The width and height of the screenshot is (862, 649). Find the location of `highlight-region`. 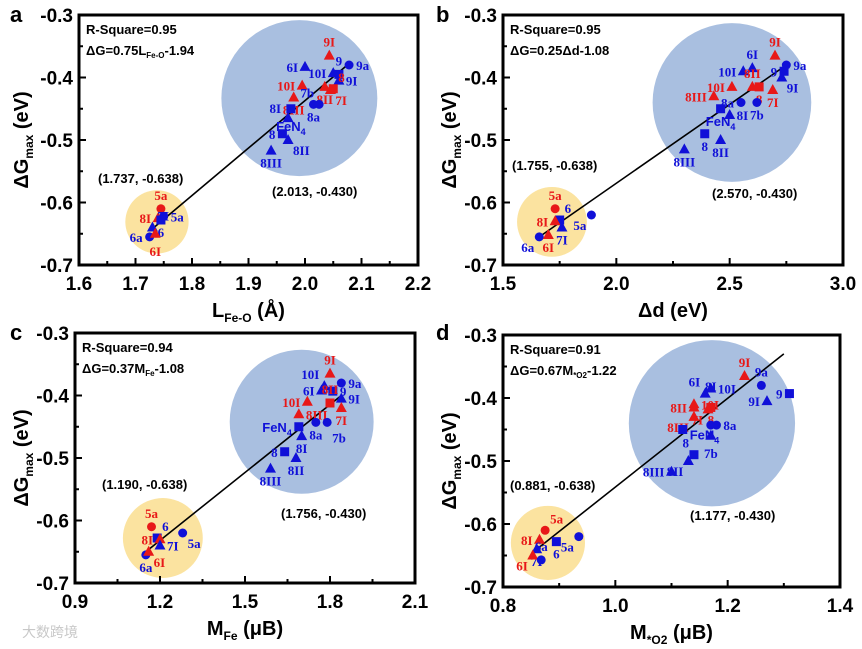

highlight-region is located at coordinates (301, 421).